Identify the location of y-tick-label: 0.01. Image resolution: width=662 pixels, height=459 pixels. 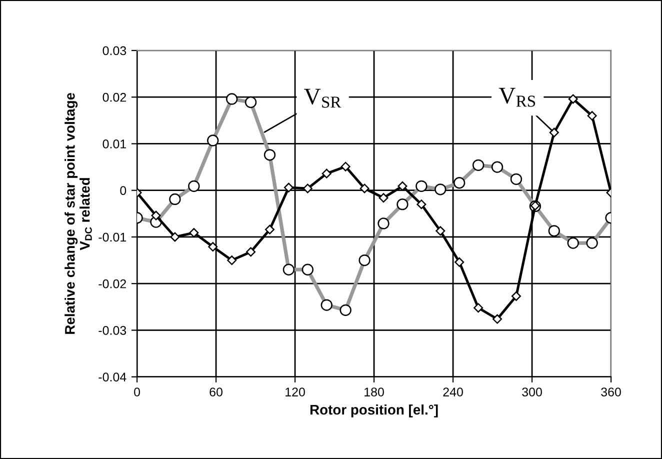
(114, 144).